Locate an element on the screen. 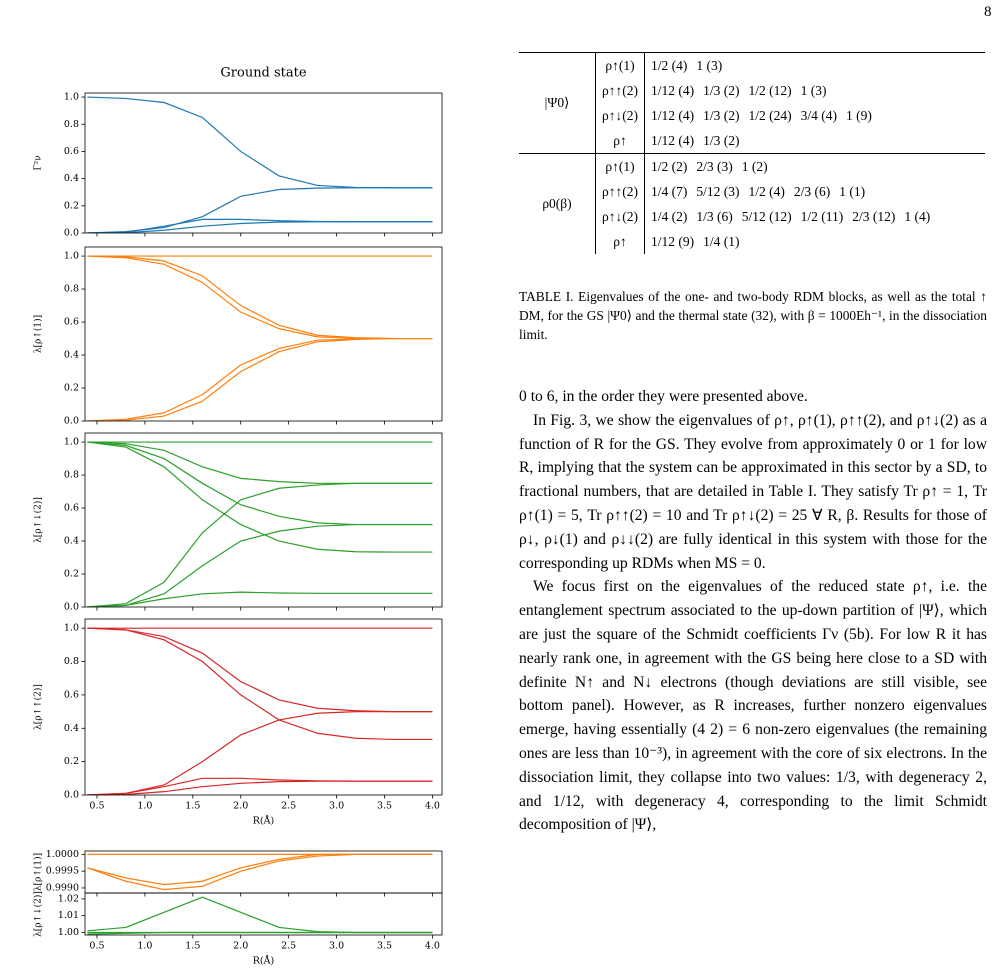 Image resolution: width=1006 pixels, height=978 pixels. x-tick-label: 3.0 is located at coordinates (336, 806).